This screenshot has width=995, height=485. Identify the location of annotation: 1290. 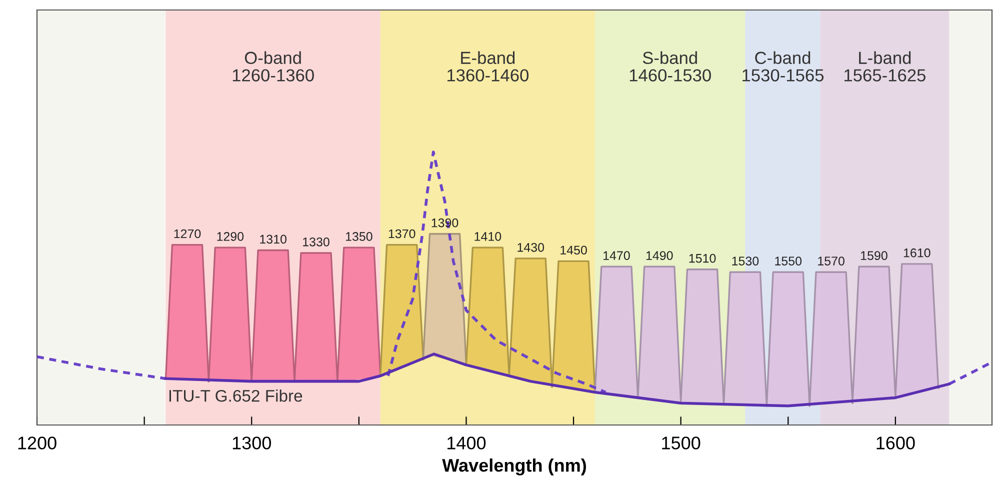
(230, 236).